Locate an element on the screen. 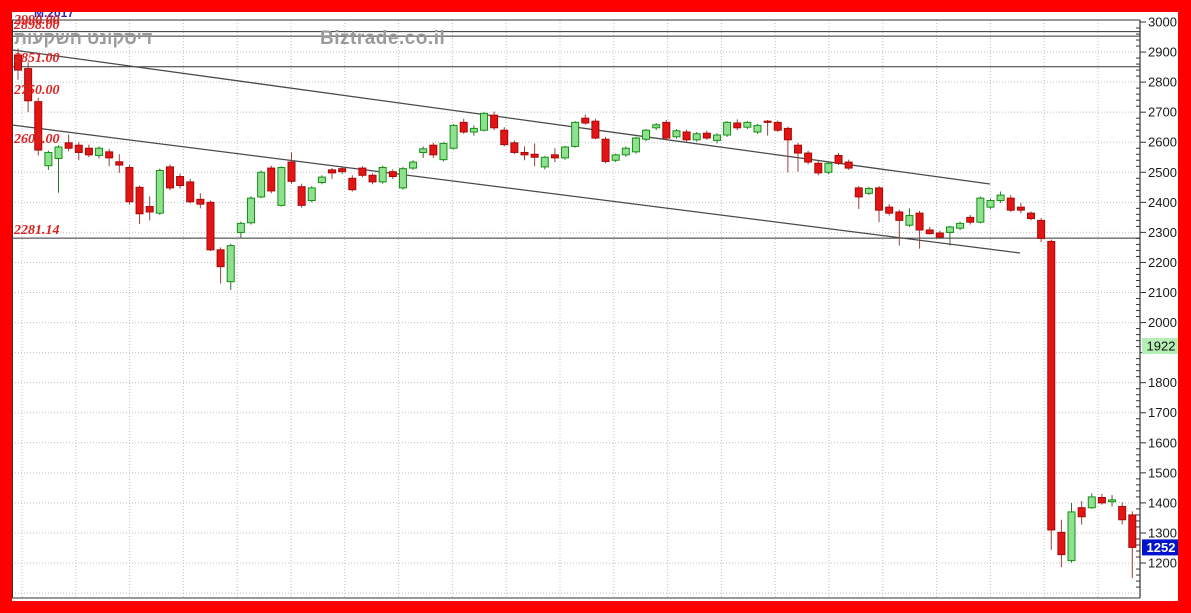 The image size is (1191, 613). y-axis-tick-label: 2200 is located at coordinates (1162, 262).